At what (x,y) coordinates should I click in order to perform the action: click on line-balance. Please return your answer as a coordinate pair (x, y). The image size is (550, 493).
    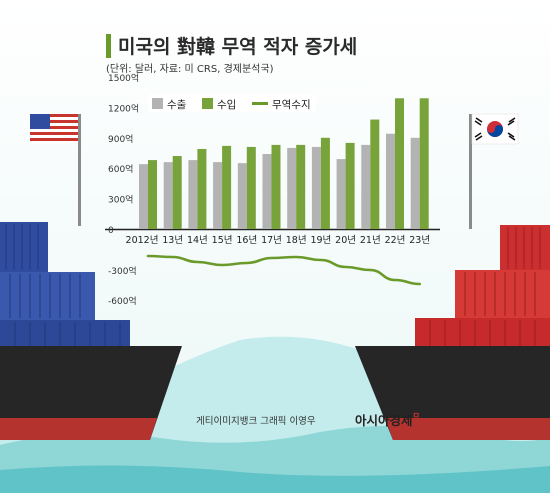
    Looking at the image, I should click on (283, 270).